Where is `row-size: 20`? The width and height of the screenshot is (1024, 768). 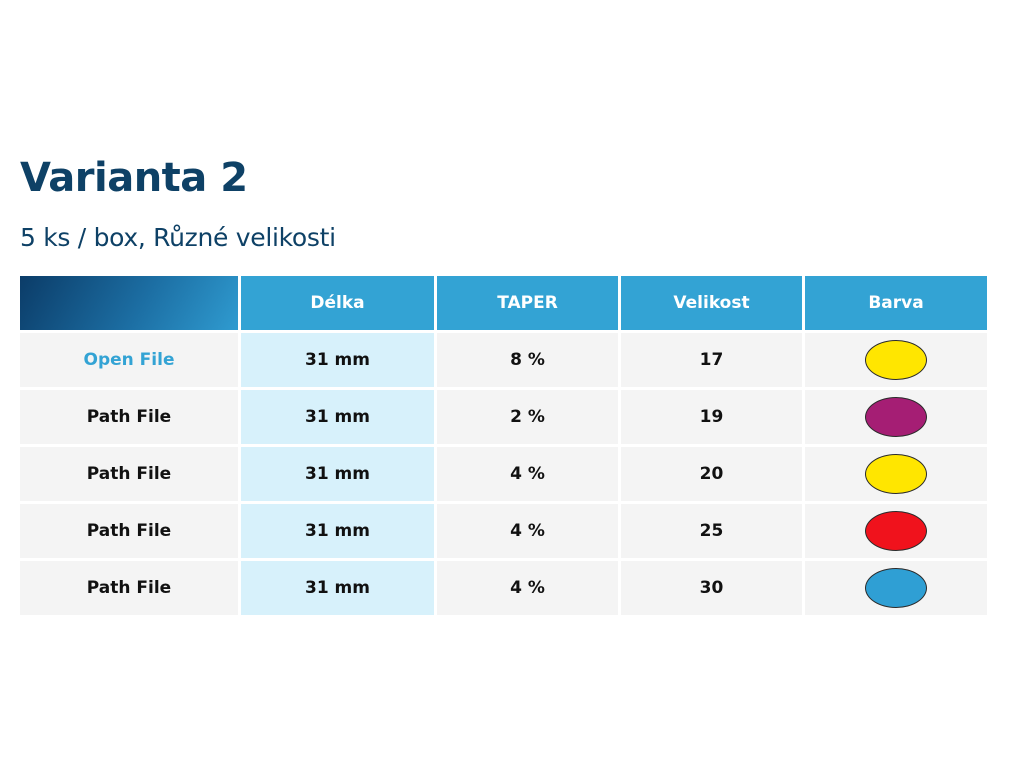 row-size: 20 is located at coordinates (711, 474).